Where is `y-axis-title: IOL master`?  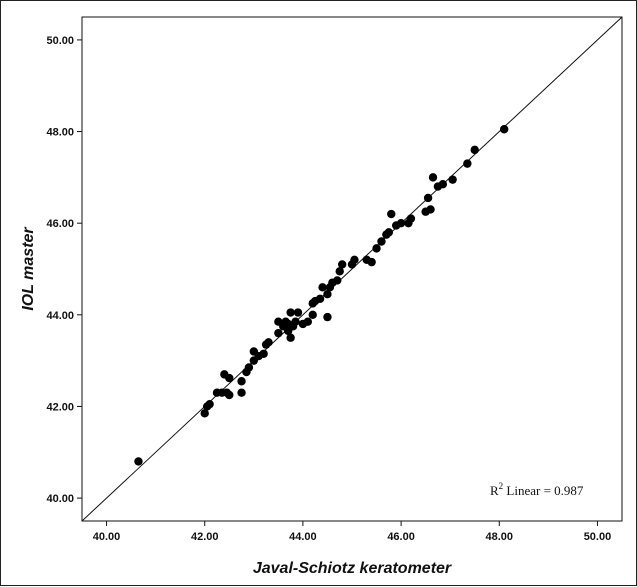 y-axis-title: IOL master is located at coordinates (28, 269).